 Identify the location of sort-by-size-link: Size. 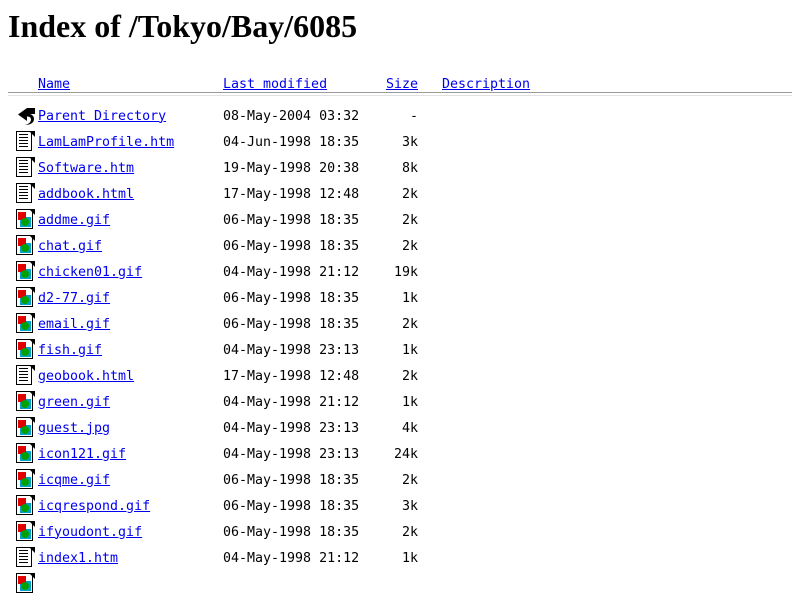
(401, 84).